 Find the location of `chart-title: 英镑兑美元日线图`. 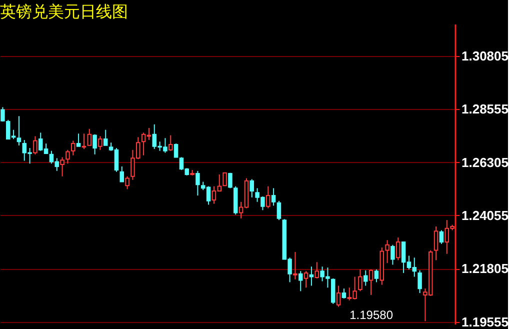

chart-title: 英镑兑美元日线图 is located at coordinates (64, 12).